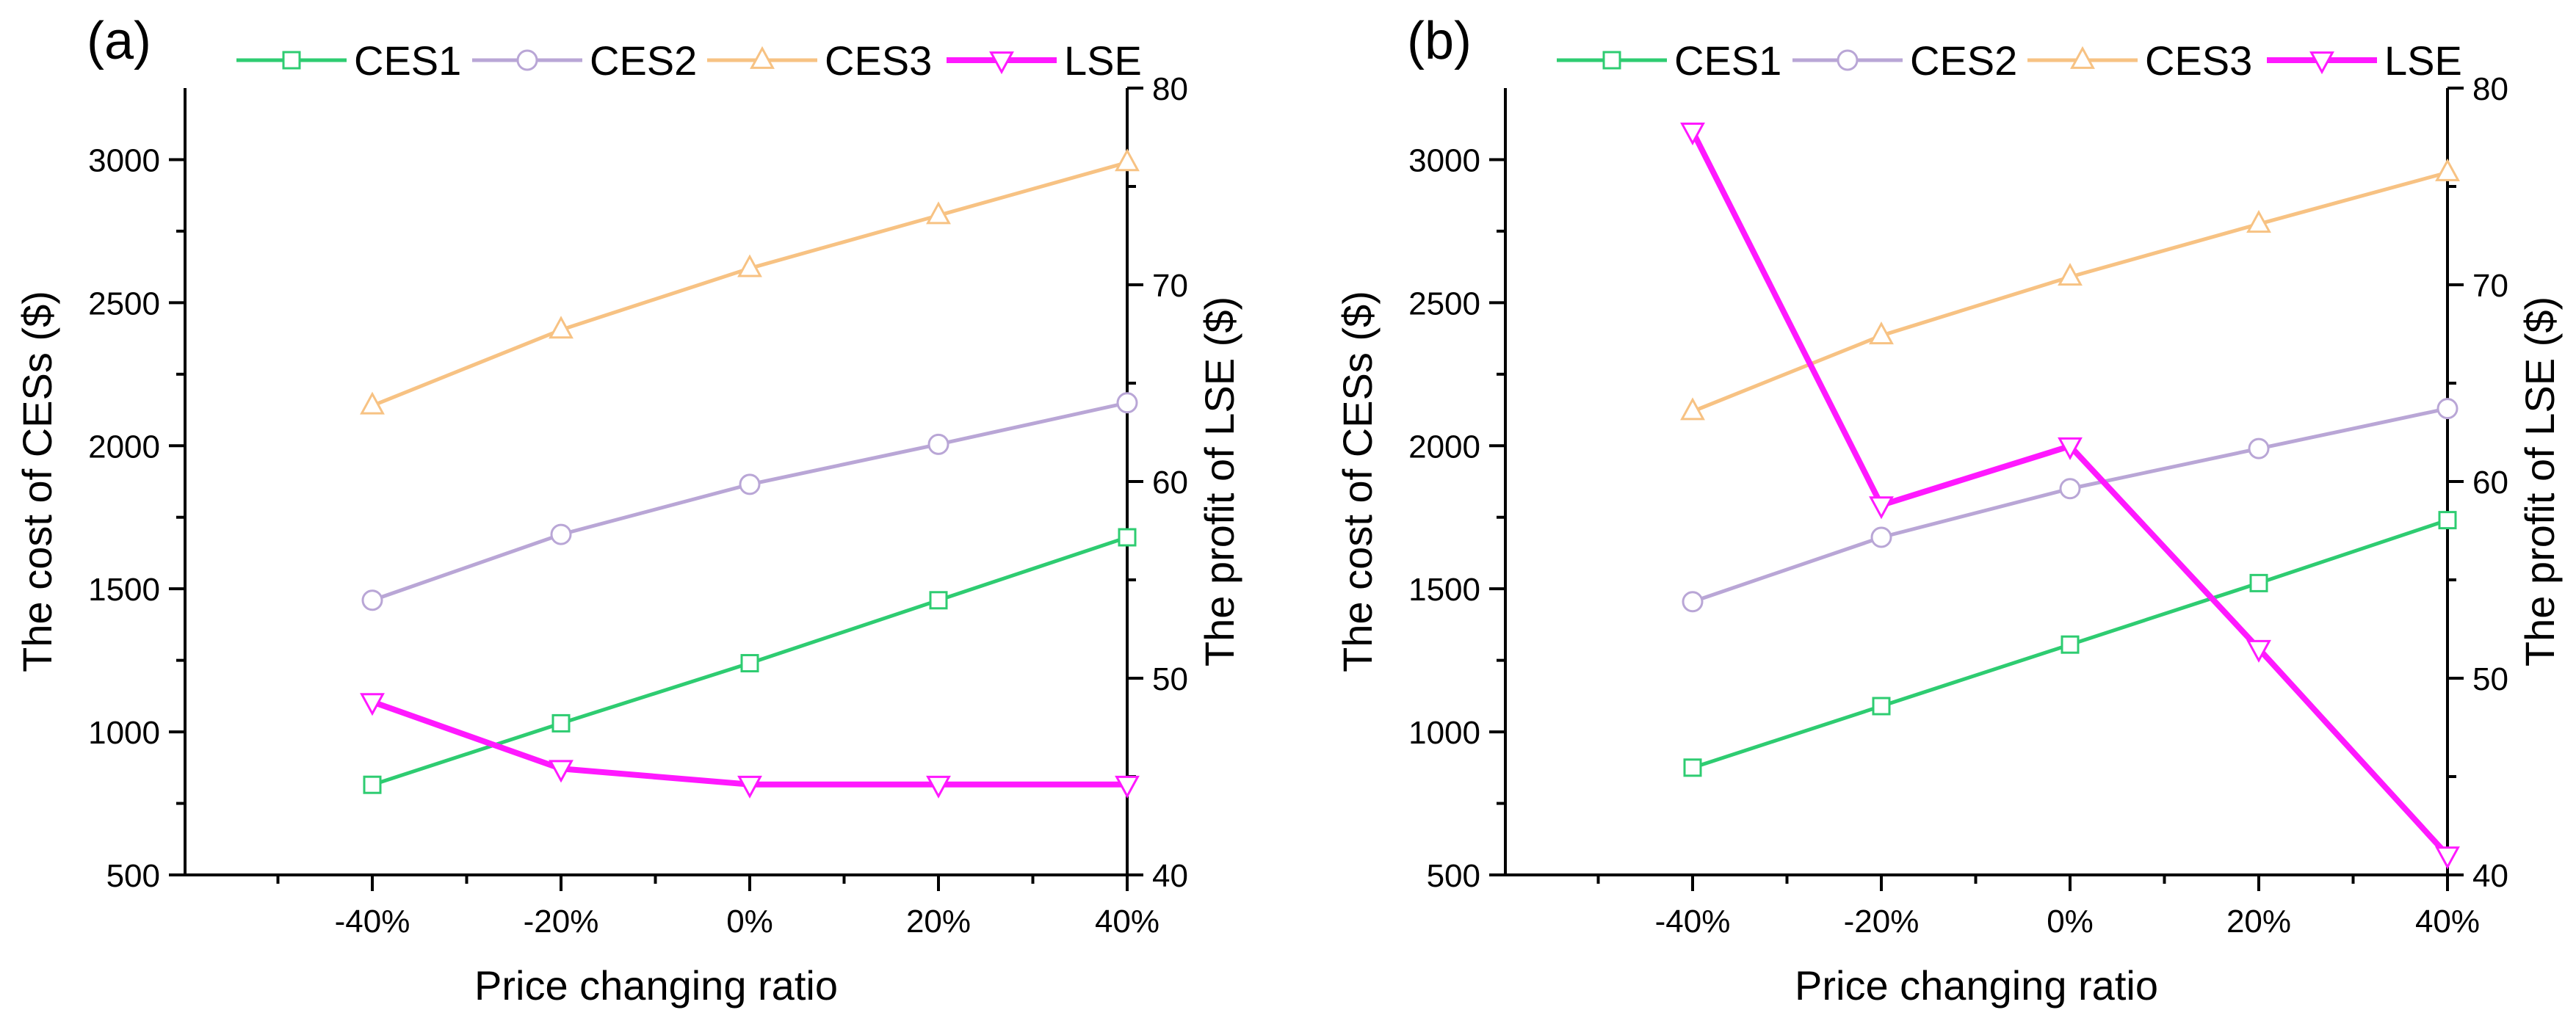 The width and height of the screenshot is (2576, 1021). What do you see at coordinates (119, 41) in the screenshot?
I see `panel-label: (a)` at bounding box center [119, 41].